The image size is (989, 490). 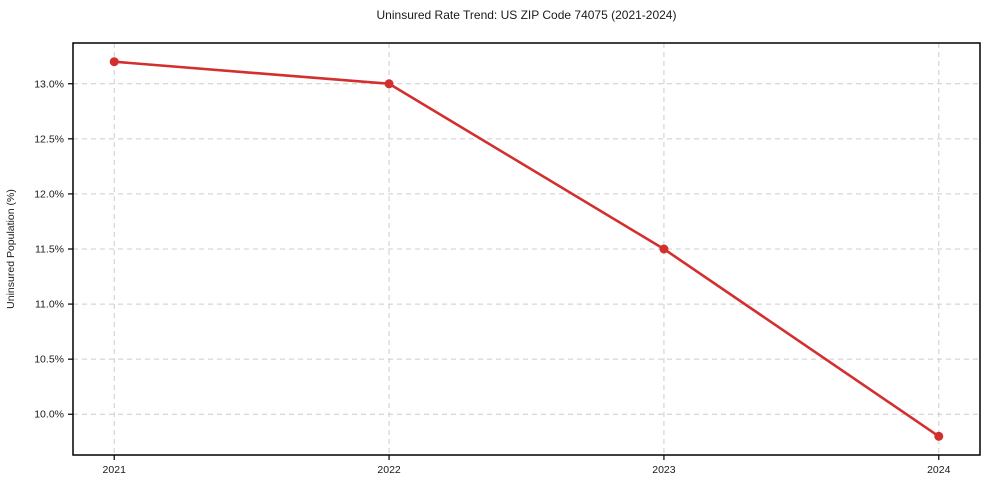 I want to click on y-axis-tick-label: 10.0%, so click(x=49, y=415).